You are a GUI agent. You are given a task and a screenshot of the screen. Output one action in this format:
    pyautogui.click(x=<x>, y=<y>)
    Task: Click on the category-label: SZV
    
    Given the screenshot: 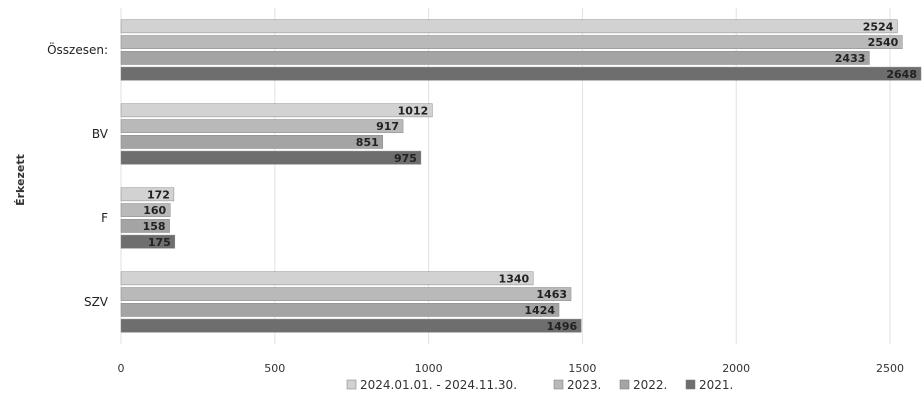 What is the action you would take?
    pyautogui.click(x=96, y=302)
    